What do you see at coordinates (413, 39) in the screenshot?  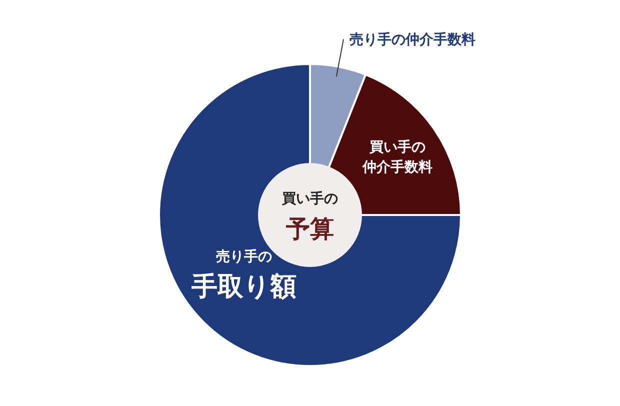 I see `slice-label: 売り手の仲介手数料` at bounding box center [413, 39].